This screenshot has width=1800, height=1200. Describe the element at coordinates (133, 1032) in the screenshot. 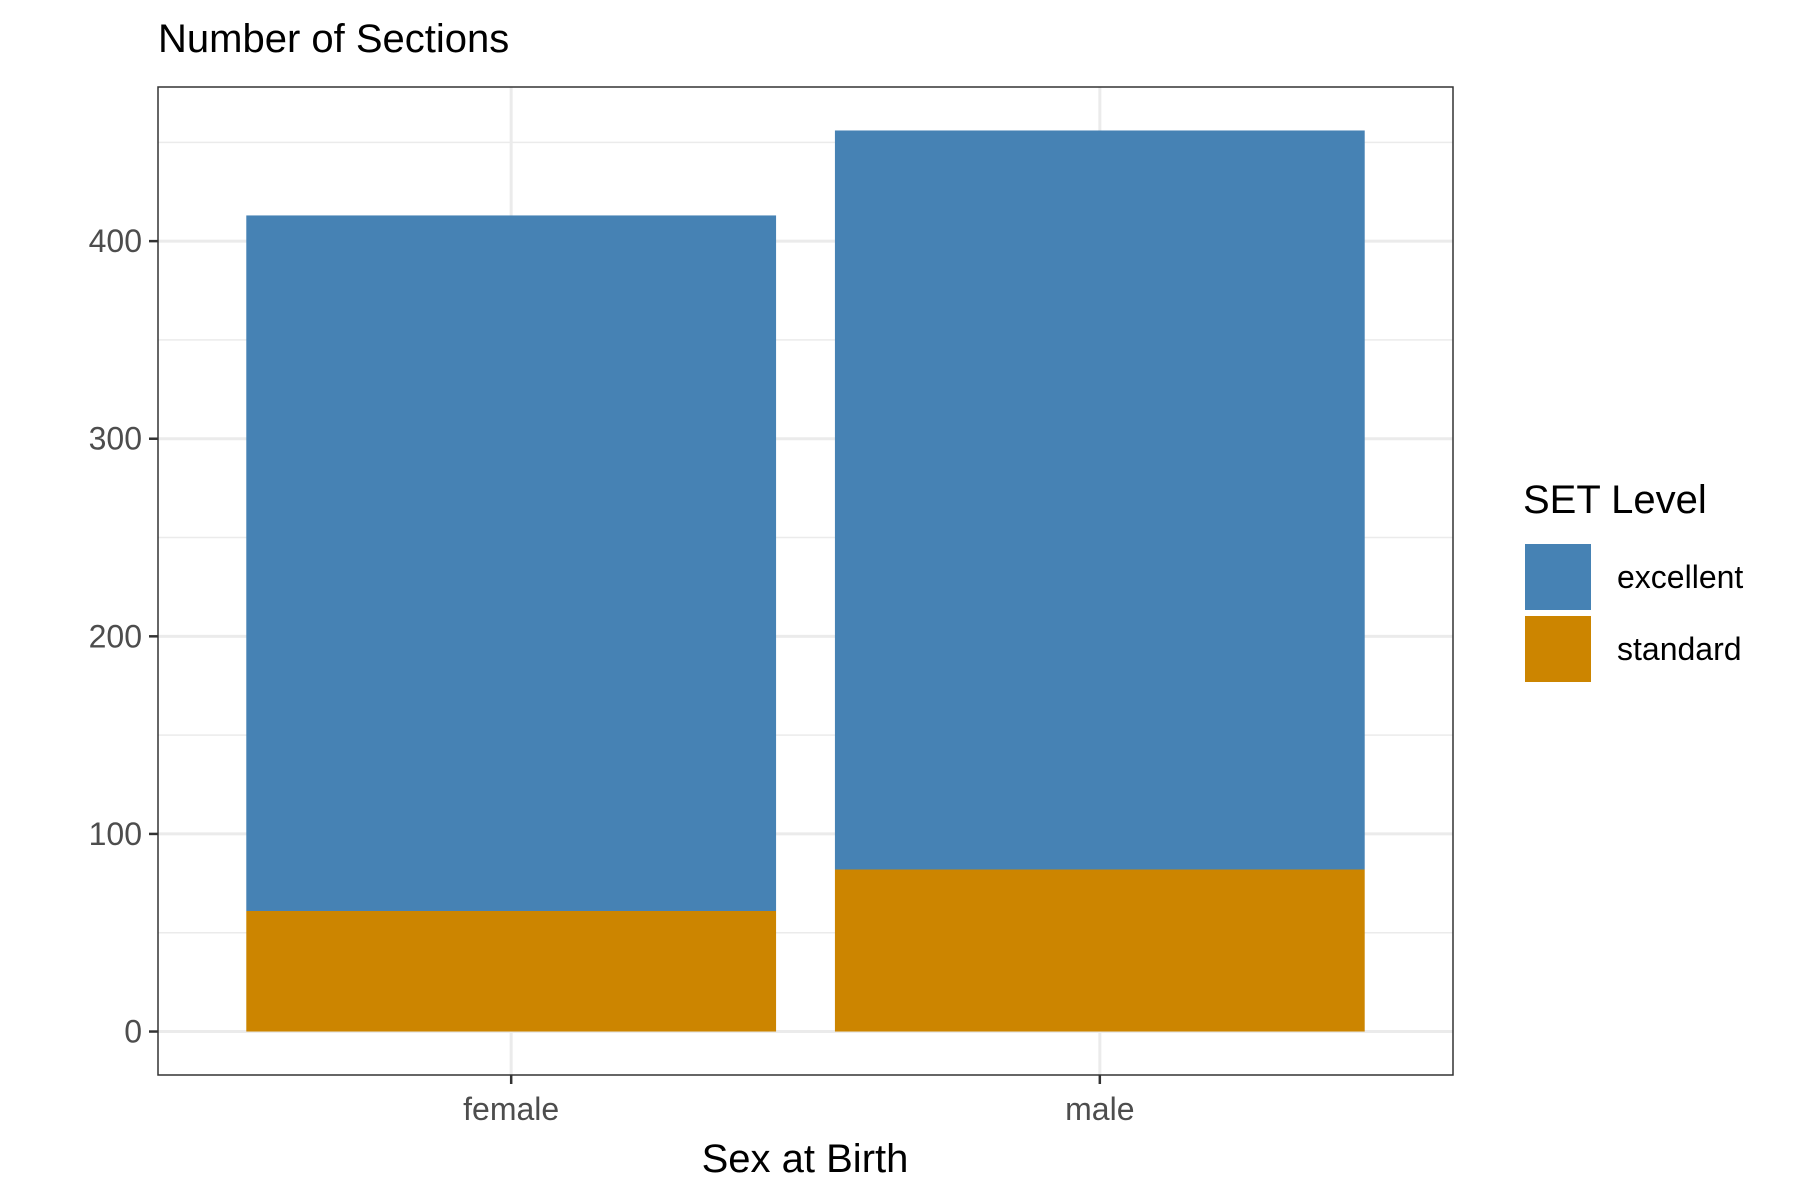

I see `y-tick-label: 0` at that location.